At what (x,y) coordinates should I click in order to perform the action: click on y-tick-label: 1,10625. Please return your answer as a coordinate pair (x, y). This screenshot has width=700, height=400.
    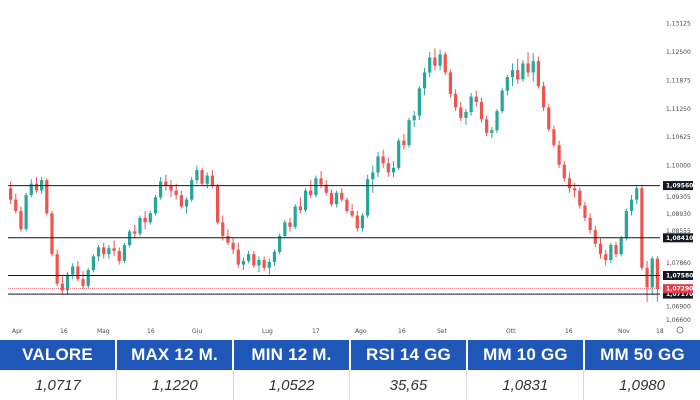
    Looking at the image, I should click on (678, 137).